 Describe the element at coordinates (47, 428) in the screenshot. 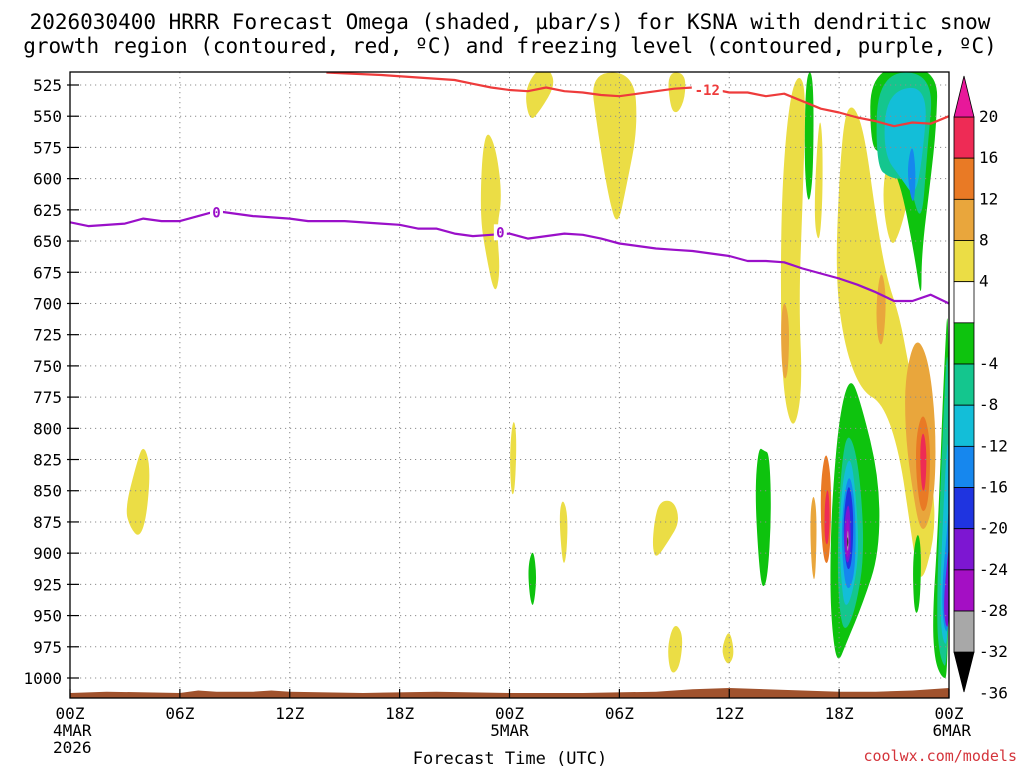

I see `y-tick-label-800: 800` at that location.